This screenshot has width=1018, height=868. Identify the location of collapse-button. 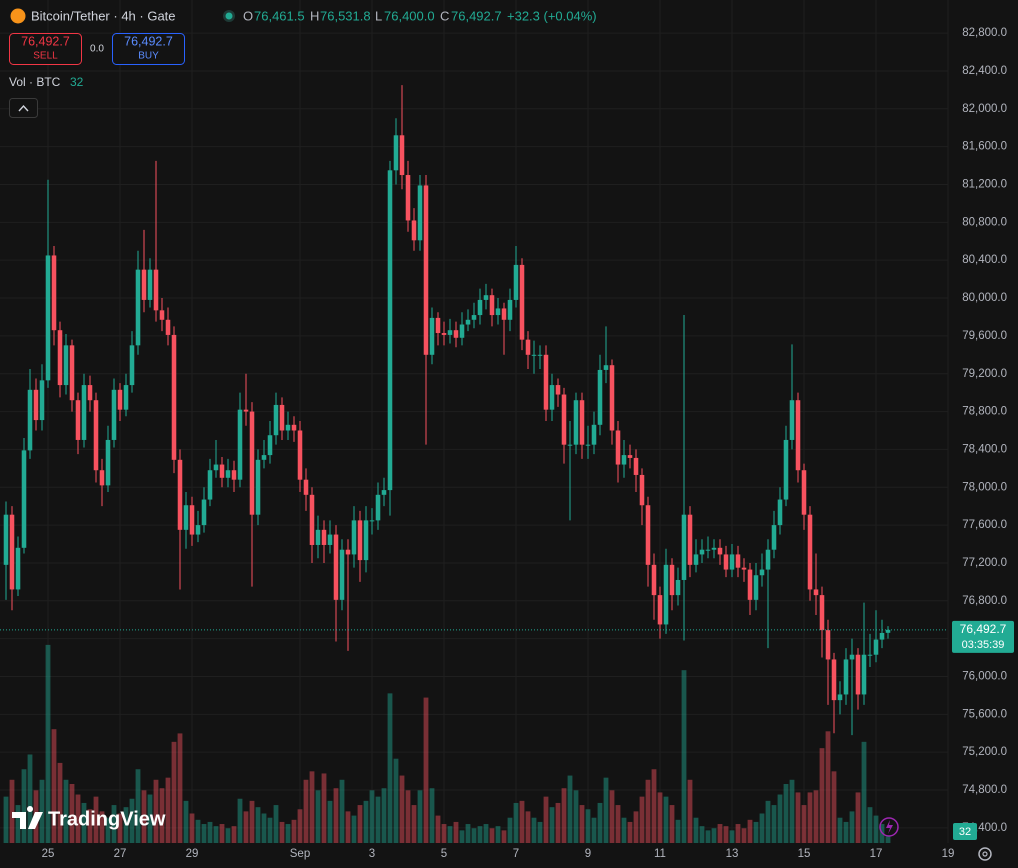
(23, 108).